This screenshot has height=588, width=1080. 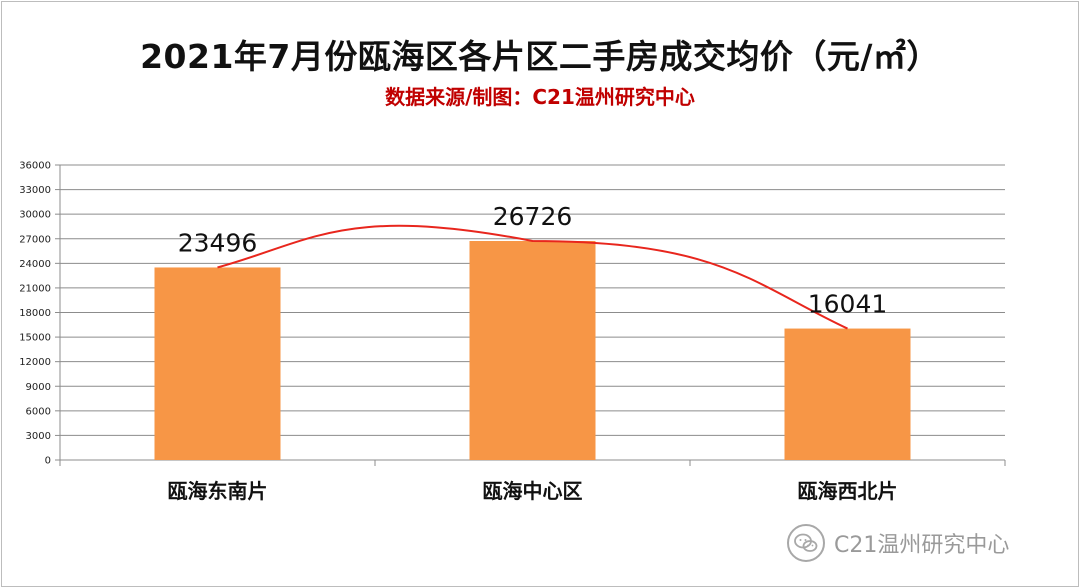 I want to click on watermark-text: C21温州研究中心, so click(x=922, y=545).